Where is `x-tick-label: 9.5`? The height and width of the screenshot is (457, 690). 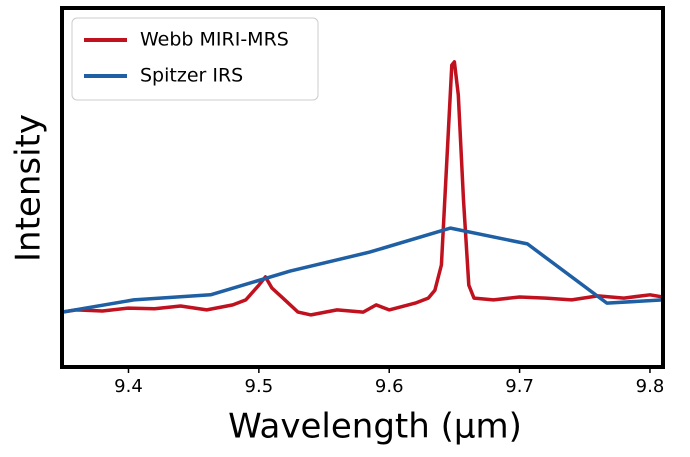 x-tick-label: 9.5 is located at coordinates (259, 386).